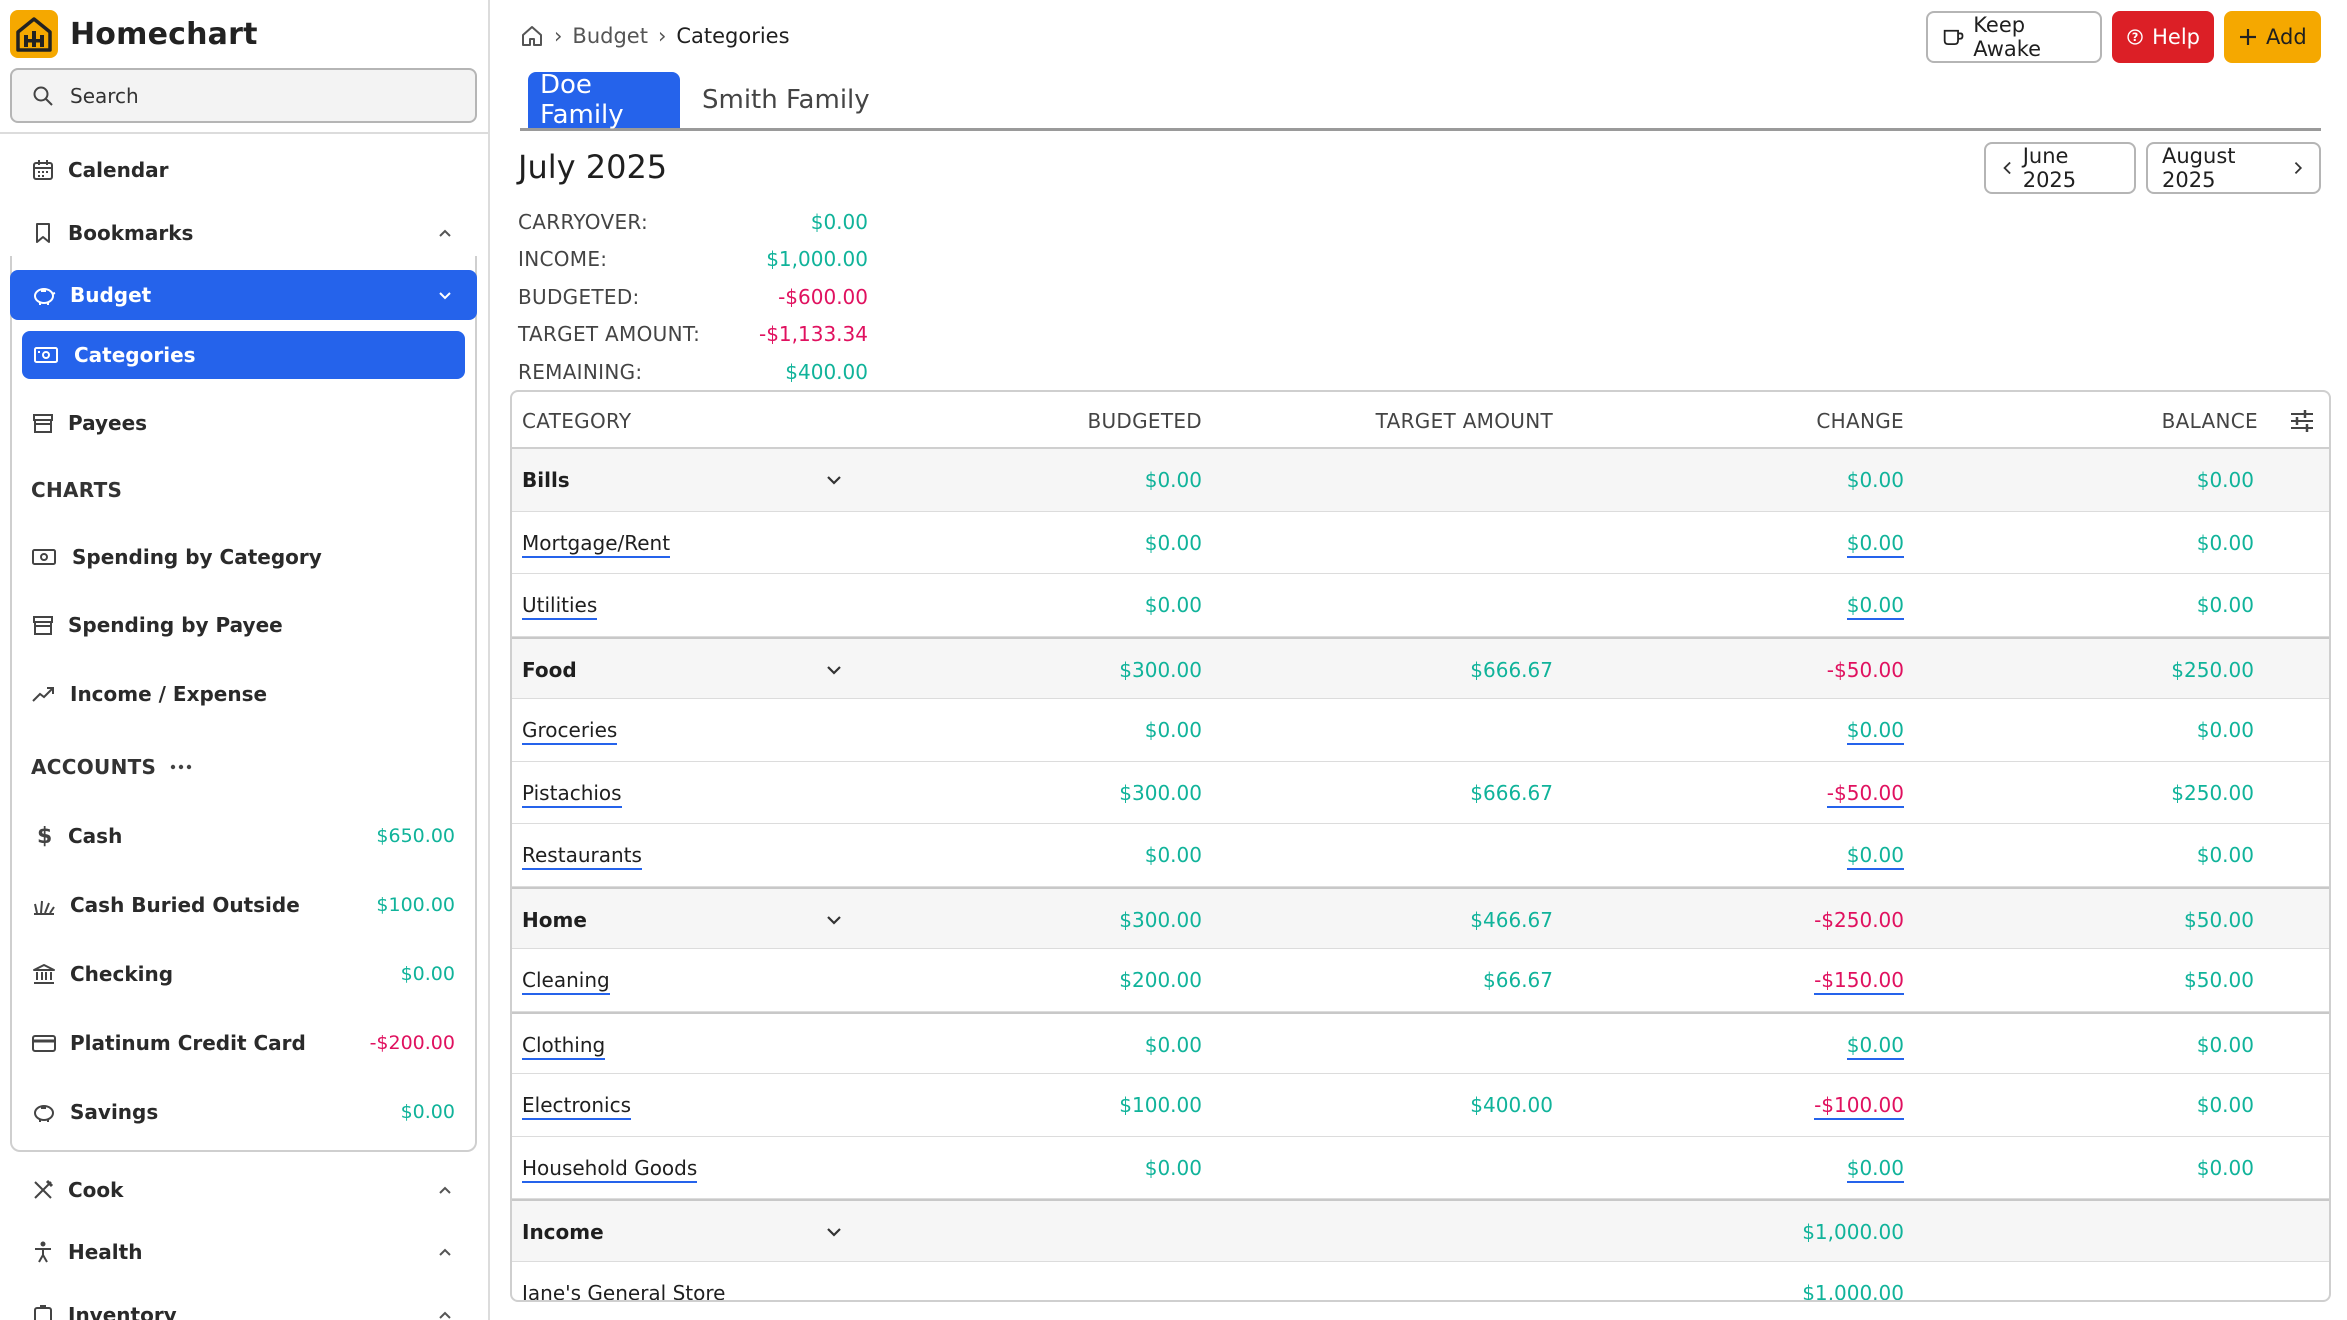 The width and height of the screenshot is (2347, 1320). What do you see at coordinates (243, 557) in the screenshot?
I see `sidebar-item-spending-by-category: Spending by Category` at bounding box center [243, 557].